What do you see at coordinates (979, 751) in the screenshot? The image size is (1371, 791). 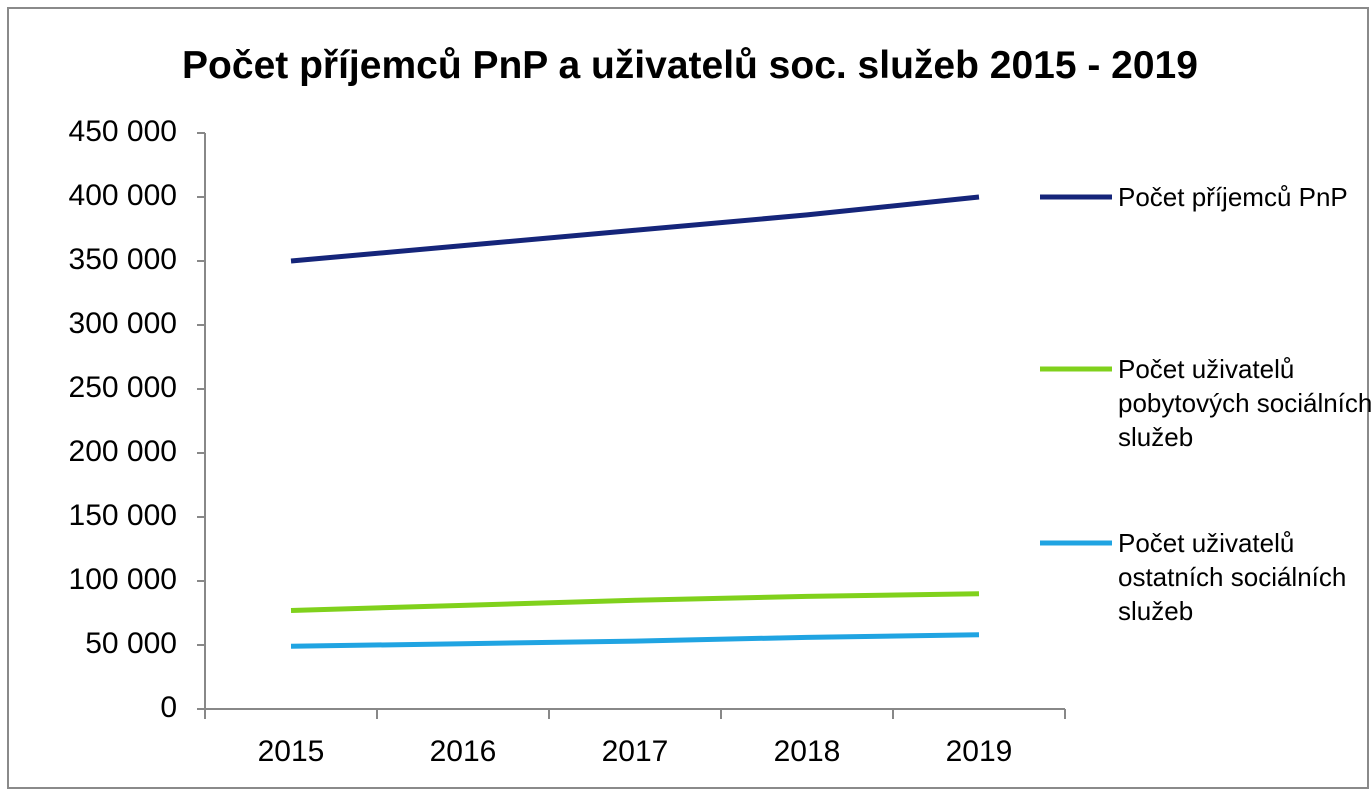 I see `x-tick-label: 2019` at bounding box center [979, 751].